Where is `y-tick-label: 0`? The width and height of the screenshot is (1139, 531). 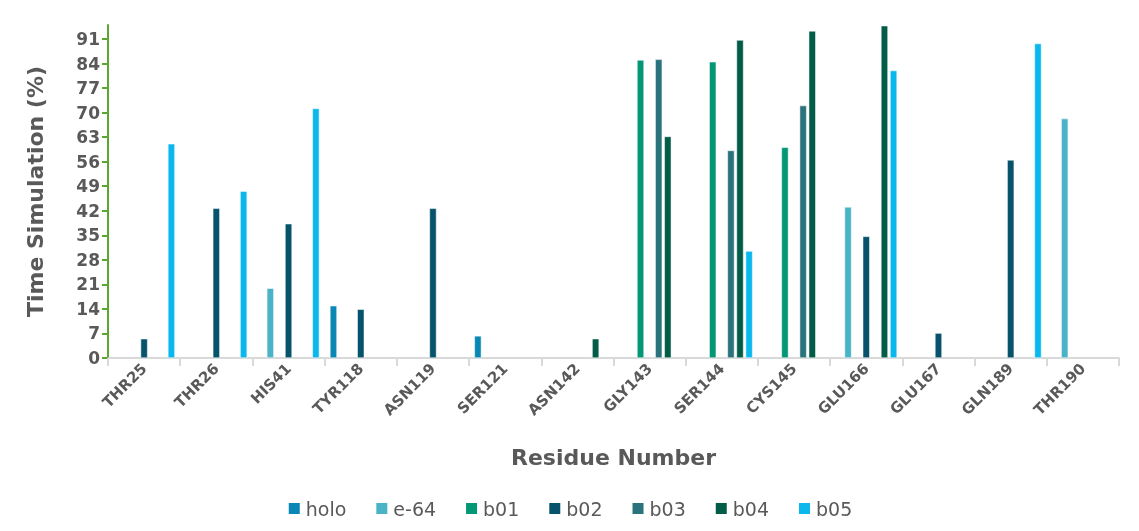
y-tick-label: 0 is located at coordinates (94, 358).